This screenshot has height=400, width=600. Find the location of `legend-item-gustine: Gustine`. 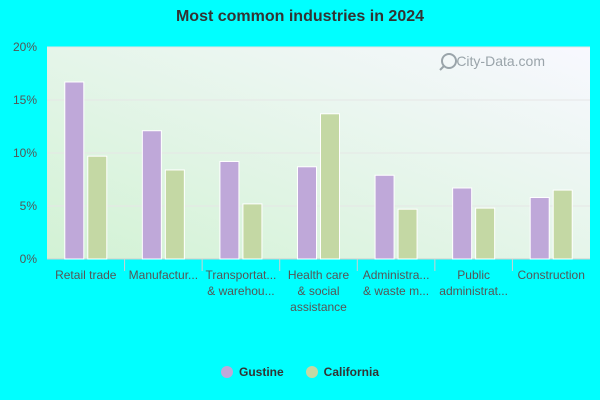

legend-item-gustine: Gustine is located at coordinates (252, 372).